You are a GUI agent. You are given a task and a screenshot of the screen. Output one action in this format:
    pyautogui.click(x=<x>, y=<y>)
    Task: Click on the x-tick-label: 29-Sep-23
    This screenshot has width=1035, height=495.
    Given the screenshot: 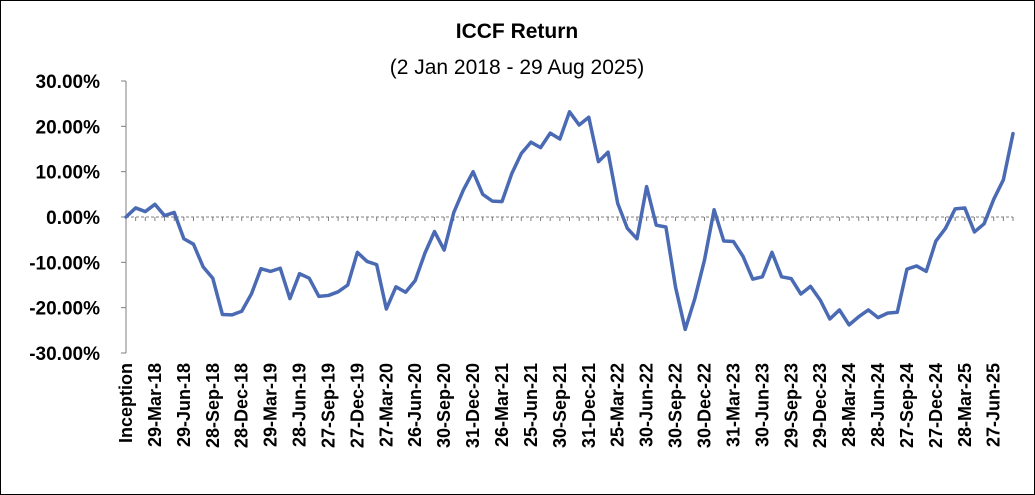 What is the action you would take?
    pyautogui.click(x=791, y=405)
    